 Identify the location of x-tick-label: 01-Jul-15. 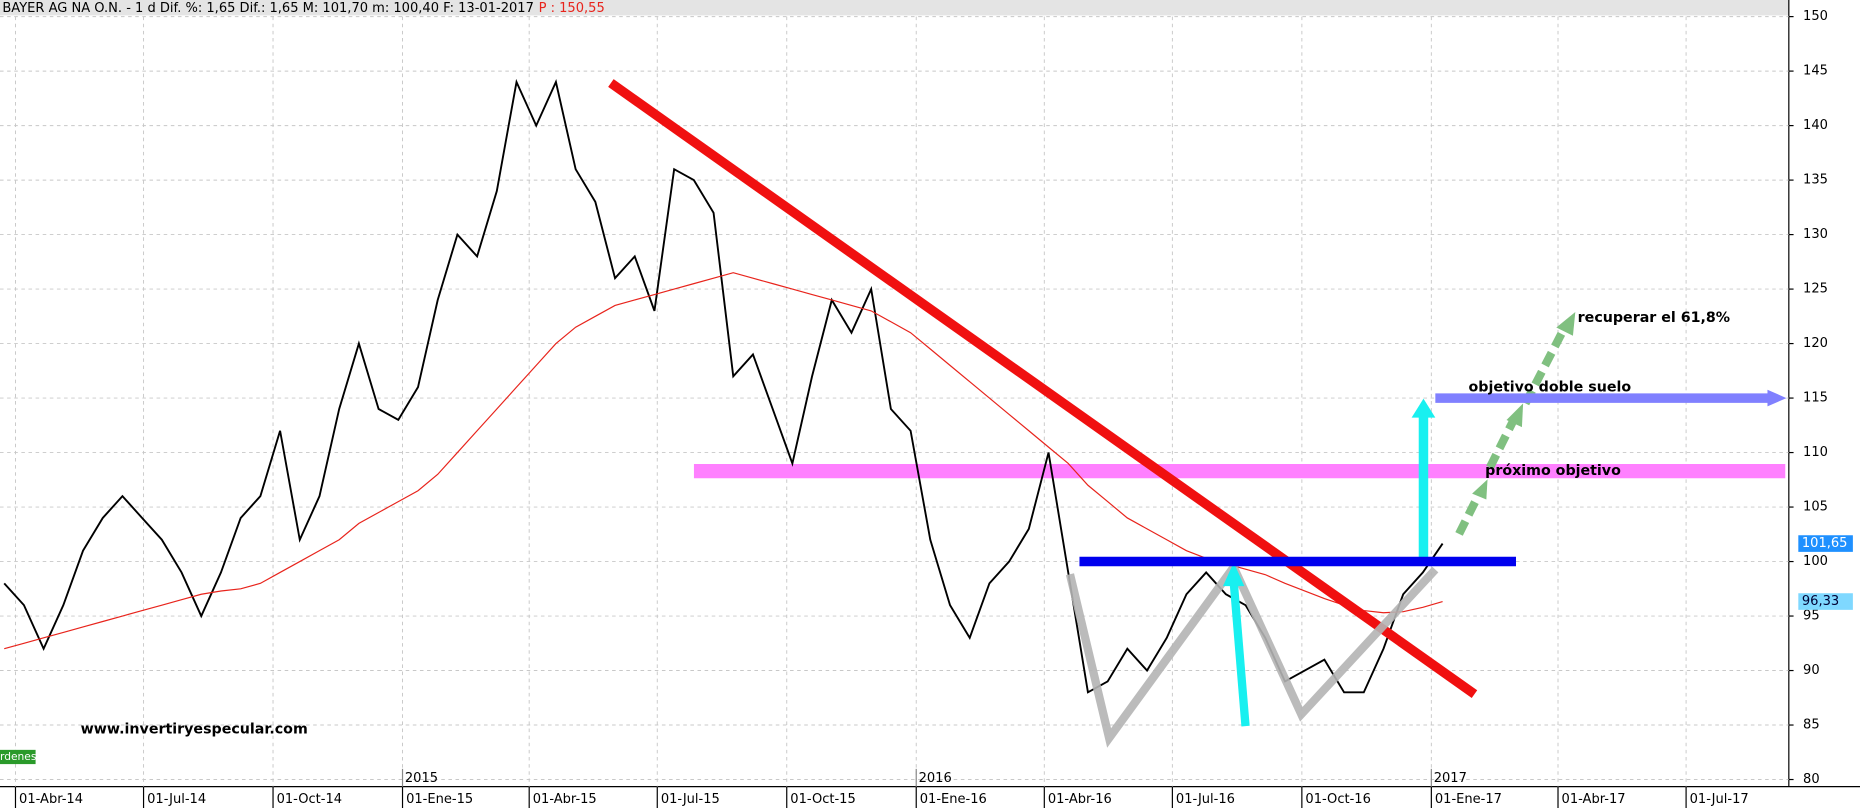
(690, 799).